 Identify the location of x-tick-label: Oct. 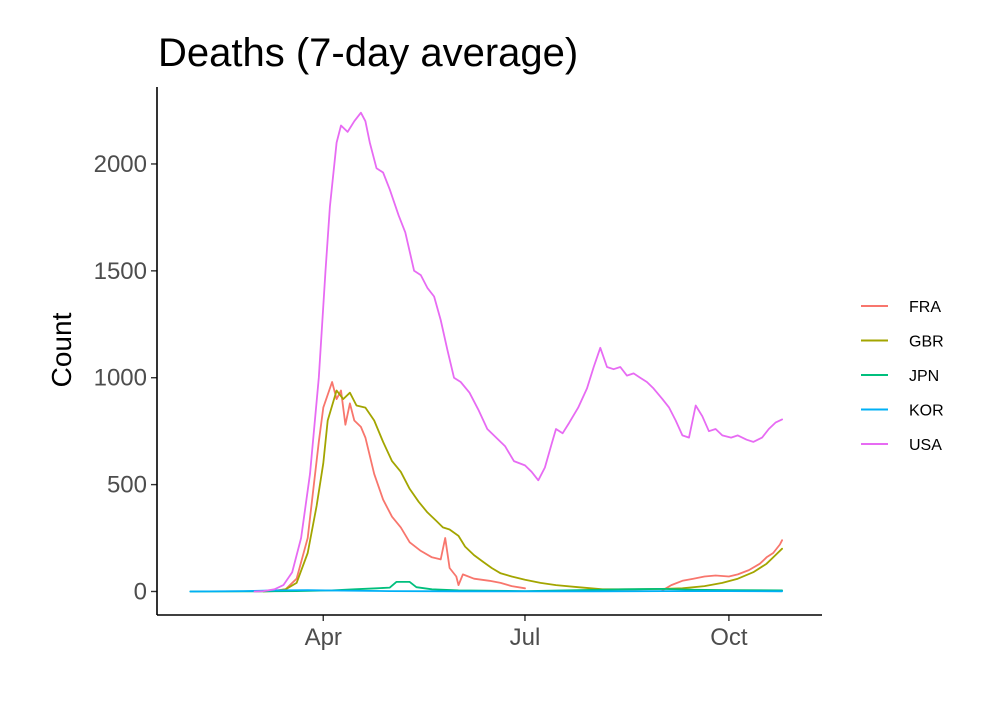
(729, 637).